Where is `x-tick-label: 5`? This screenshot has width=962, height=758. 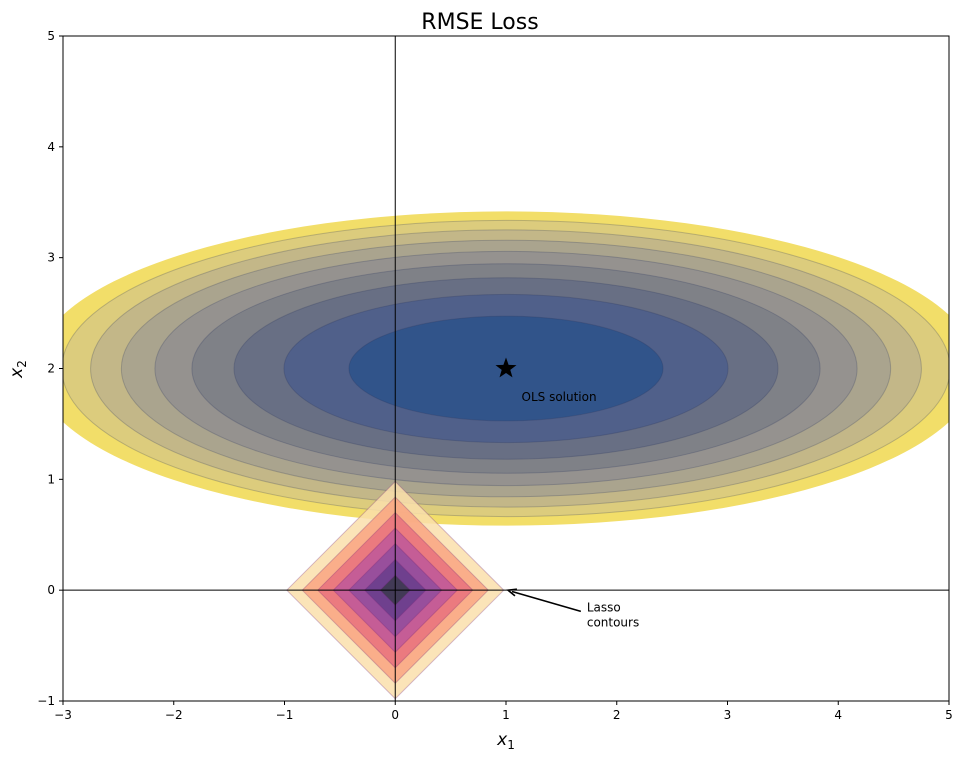 x-tick-label: 5 is located at coordinates (949, 715).